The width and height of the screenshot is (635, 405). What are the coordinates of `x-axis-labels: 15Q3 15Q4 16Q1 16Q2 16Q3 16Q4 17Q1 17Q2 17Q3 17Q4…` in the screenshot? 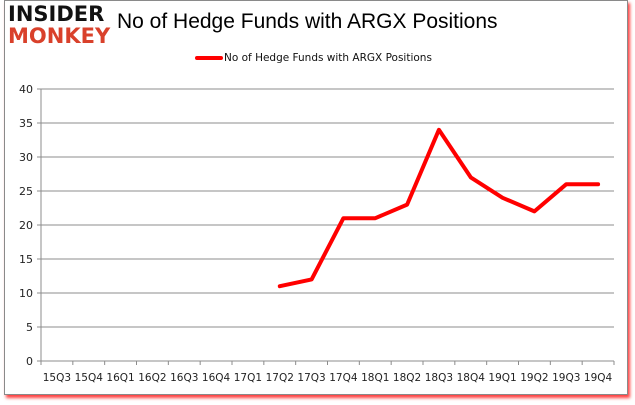 It's located at (328, 378).